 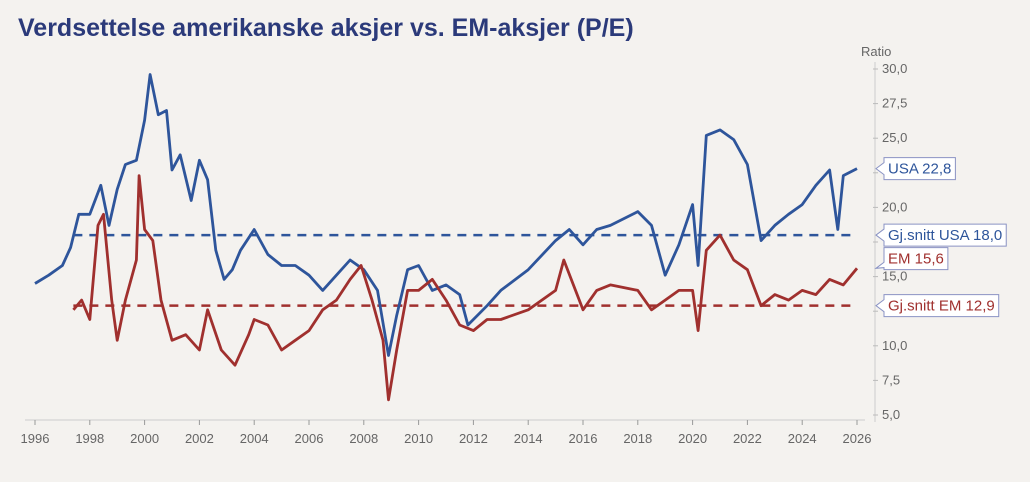 What do you see at coordinates (144, 438) in the screenshot?
I see `x-tick-label: 2000` at bounding box center [144, 438].